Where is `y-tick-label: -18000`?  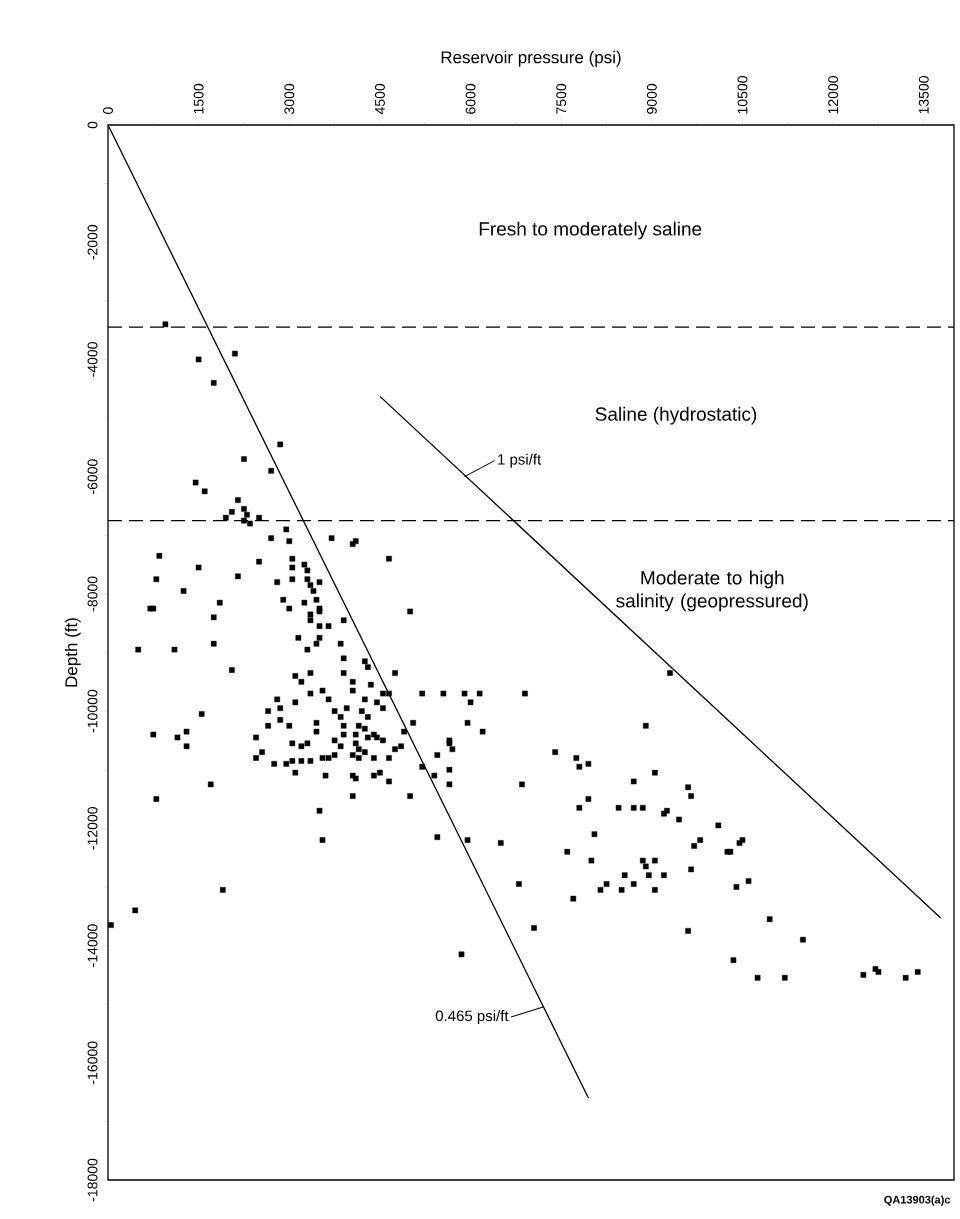 y-tick-label: -18000 is located at coordinates (92, 1180).